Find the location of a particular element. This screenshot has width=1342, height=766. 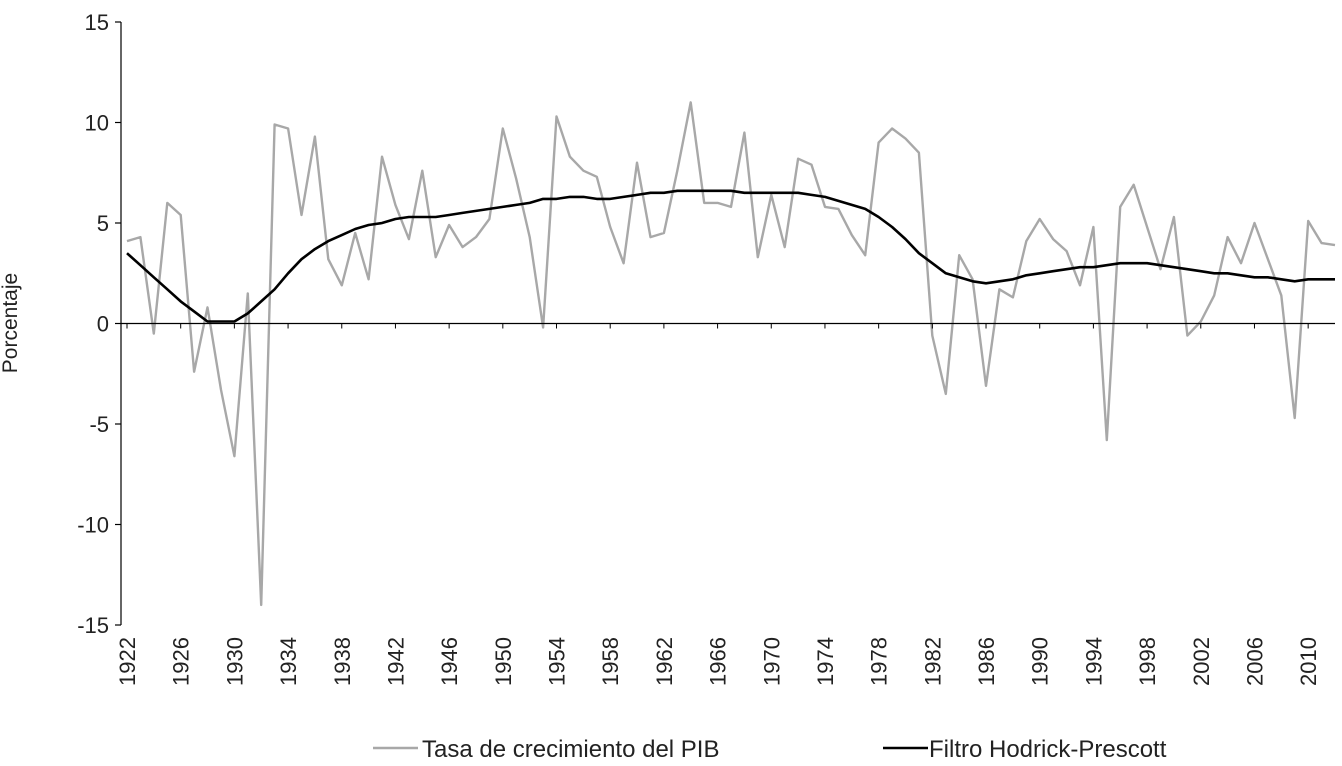

y-tick-label: 0 is located at coordinates (103, 324).